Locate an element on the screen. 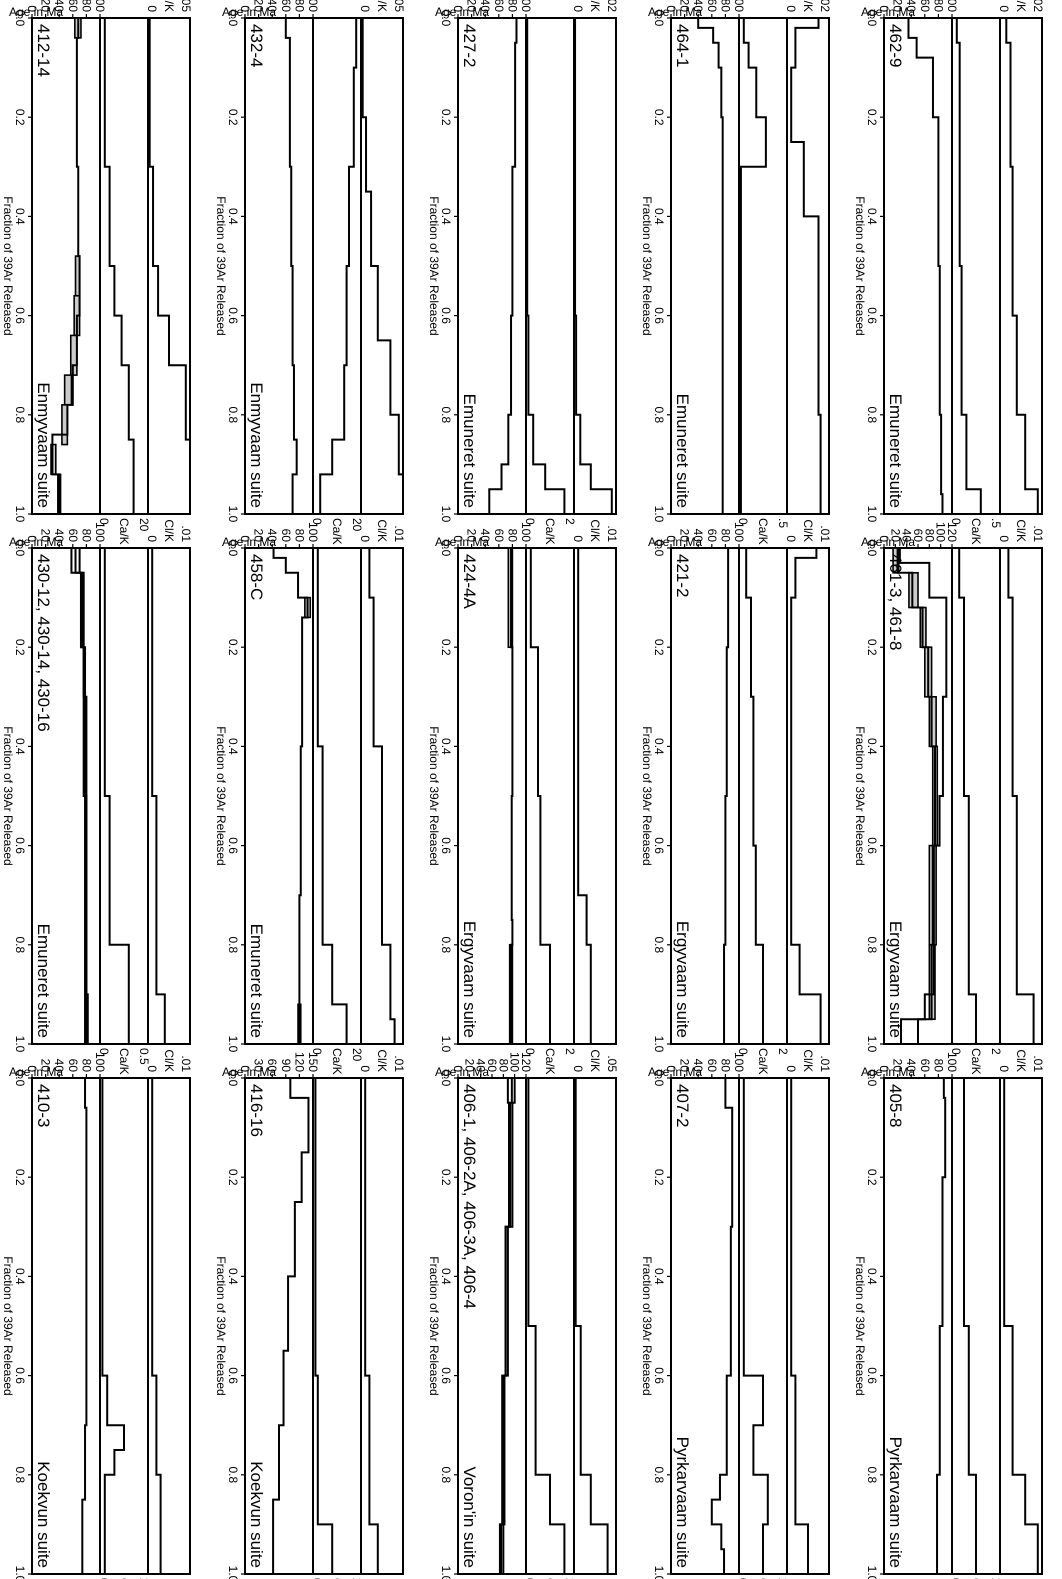  sample-label: 458-C is located at coordinates (256, 577).